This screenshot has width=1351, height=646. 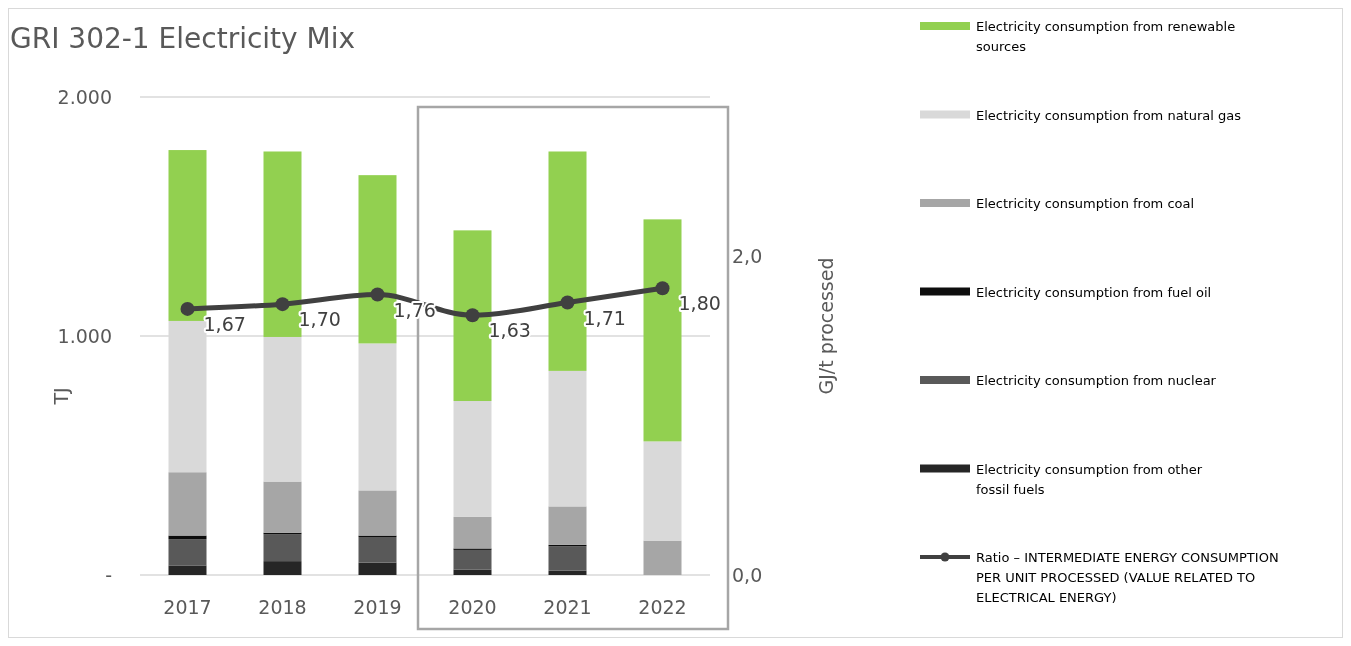 What do you see at coordinates (1094, 292) in the screenshot?
I see `legend-label: Electricity consumption from fuel oil` at bounding box center [1094, 292].